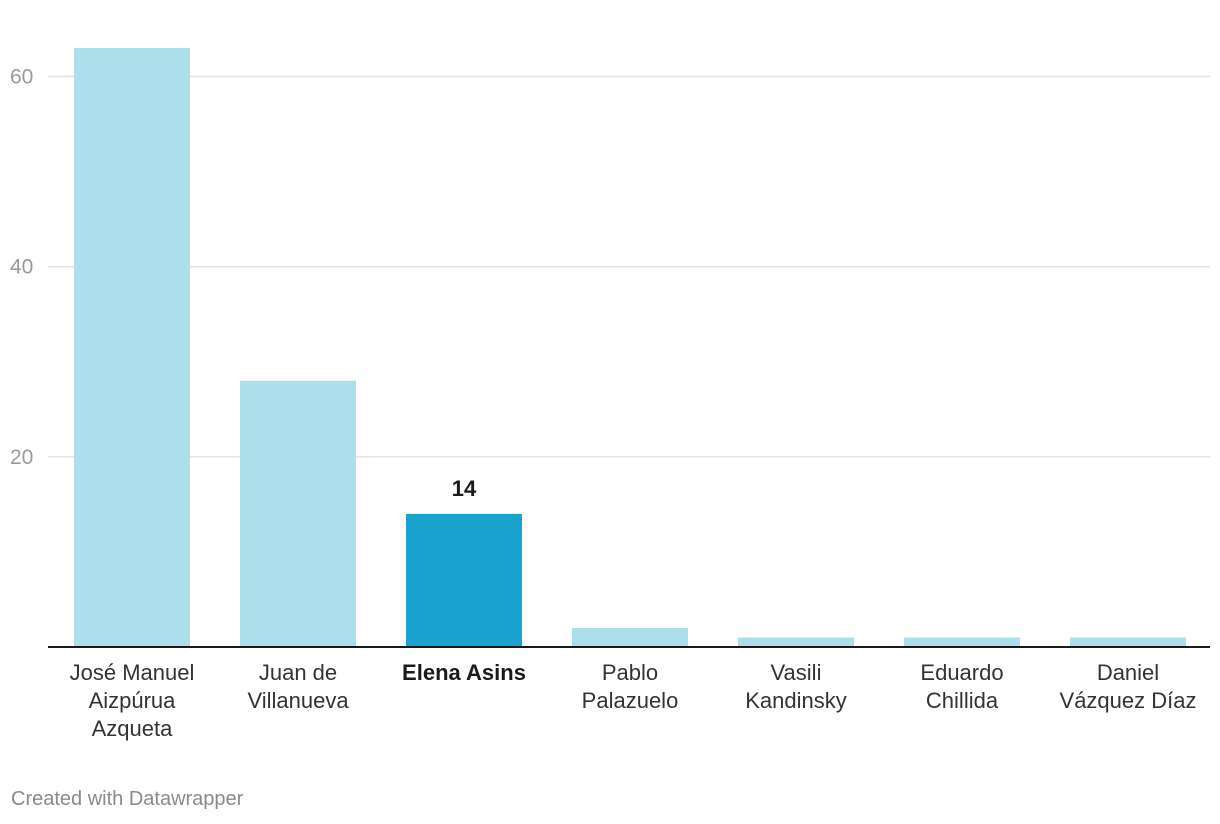 The image size is (1220, 824). What do you see at coordinates (961, 686) in the screenshot?
I see `x-tick-label-5: Eduardo Chillida` at bounding box center [961, 686].